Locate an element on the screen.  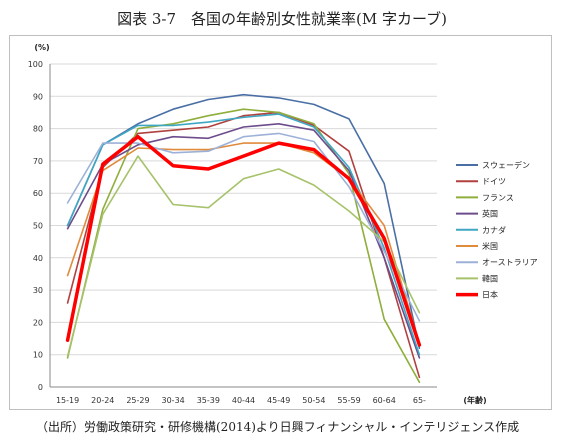
x-tick-label: 15-19 is located at coordinates (67, 400).